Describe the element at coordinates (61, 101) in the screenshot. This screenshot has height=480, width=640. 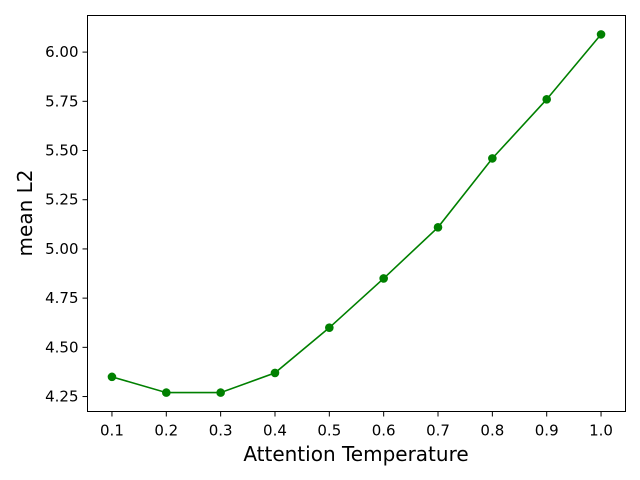
I see `y-tick-label: 5.75` at that location.